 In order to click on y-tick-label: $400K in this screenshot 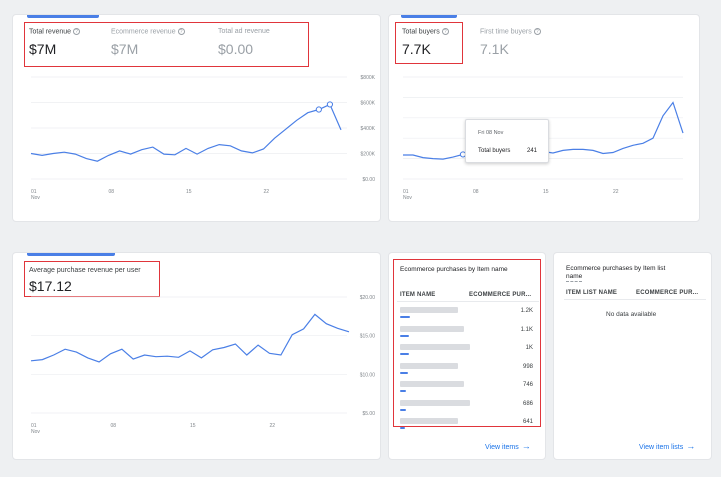, I will do `click(368, 129)`.